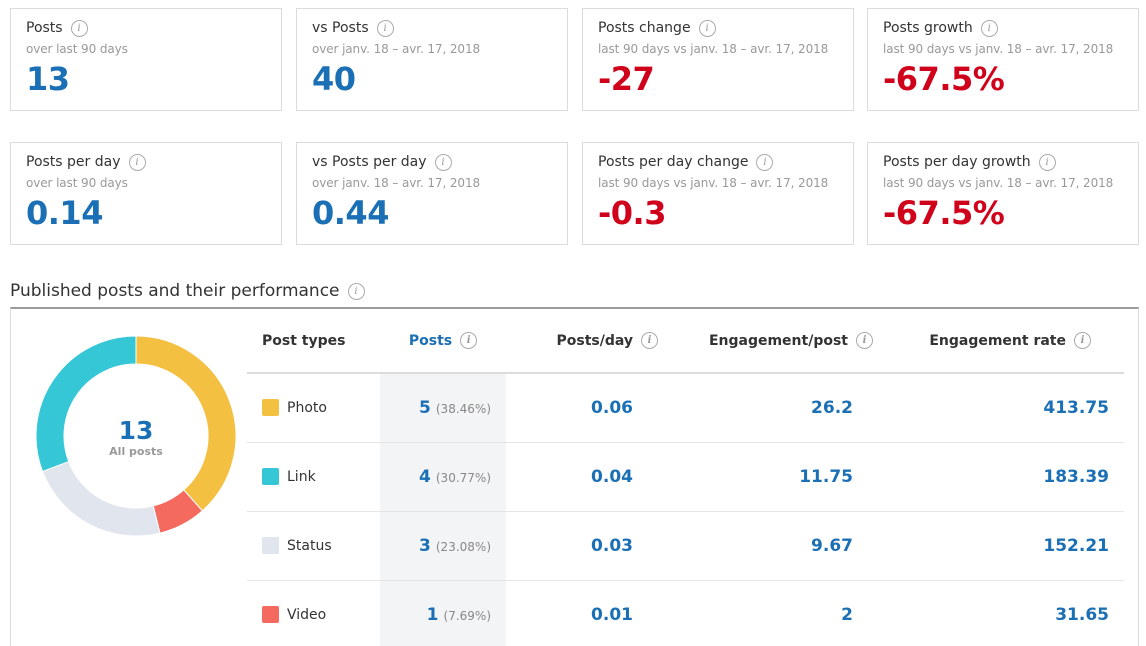  I want to click on engagement-rate-value: 183.39, so click(1076, 476).